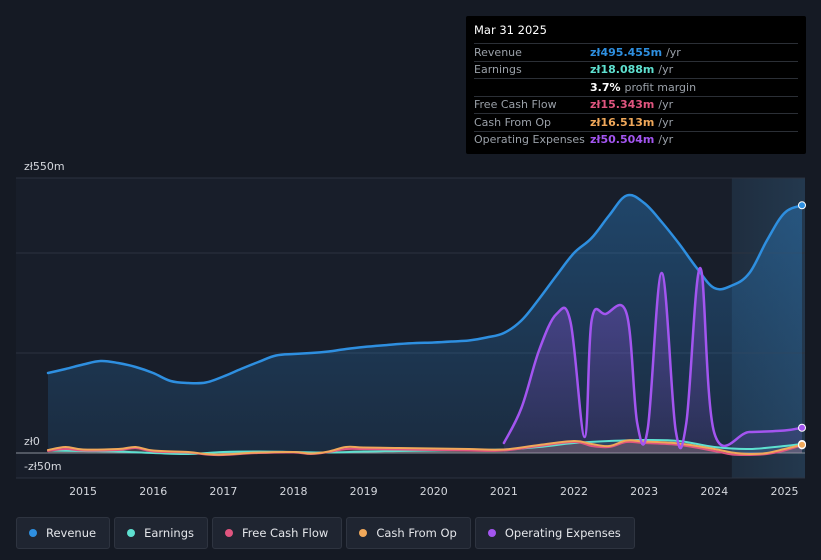  Describe the element at coordinates (660, 87) in the screenshot. I see `tooltip-row-unit: profit margin` at that location.